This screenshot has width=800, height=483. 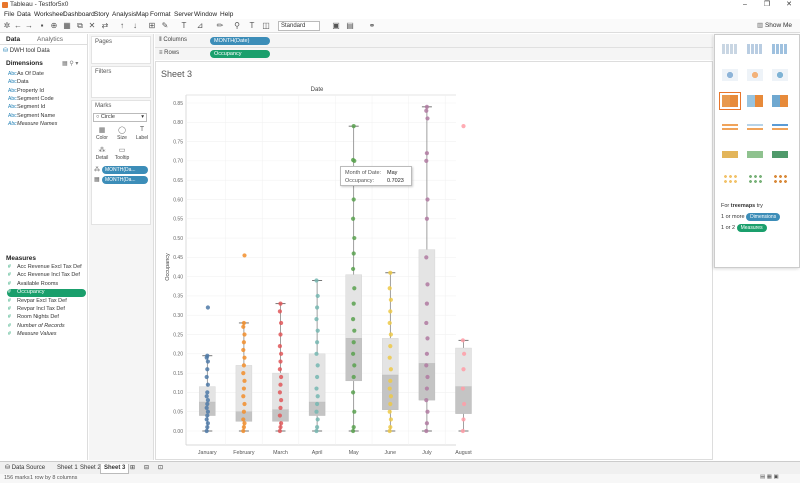 I want to click on dimension-field: AbcAs Of Date, so click(x=26, y=74).